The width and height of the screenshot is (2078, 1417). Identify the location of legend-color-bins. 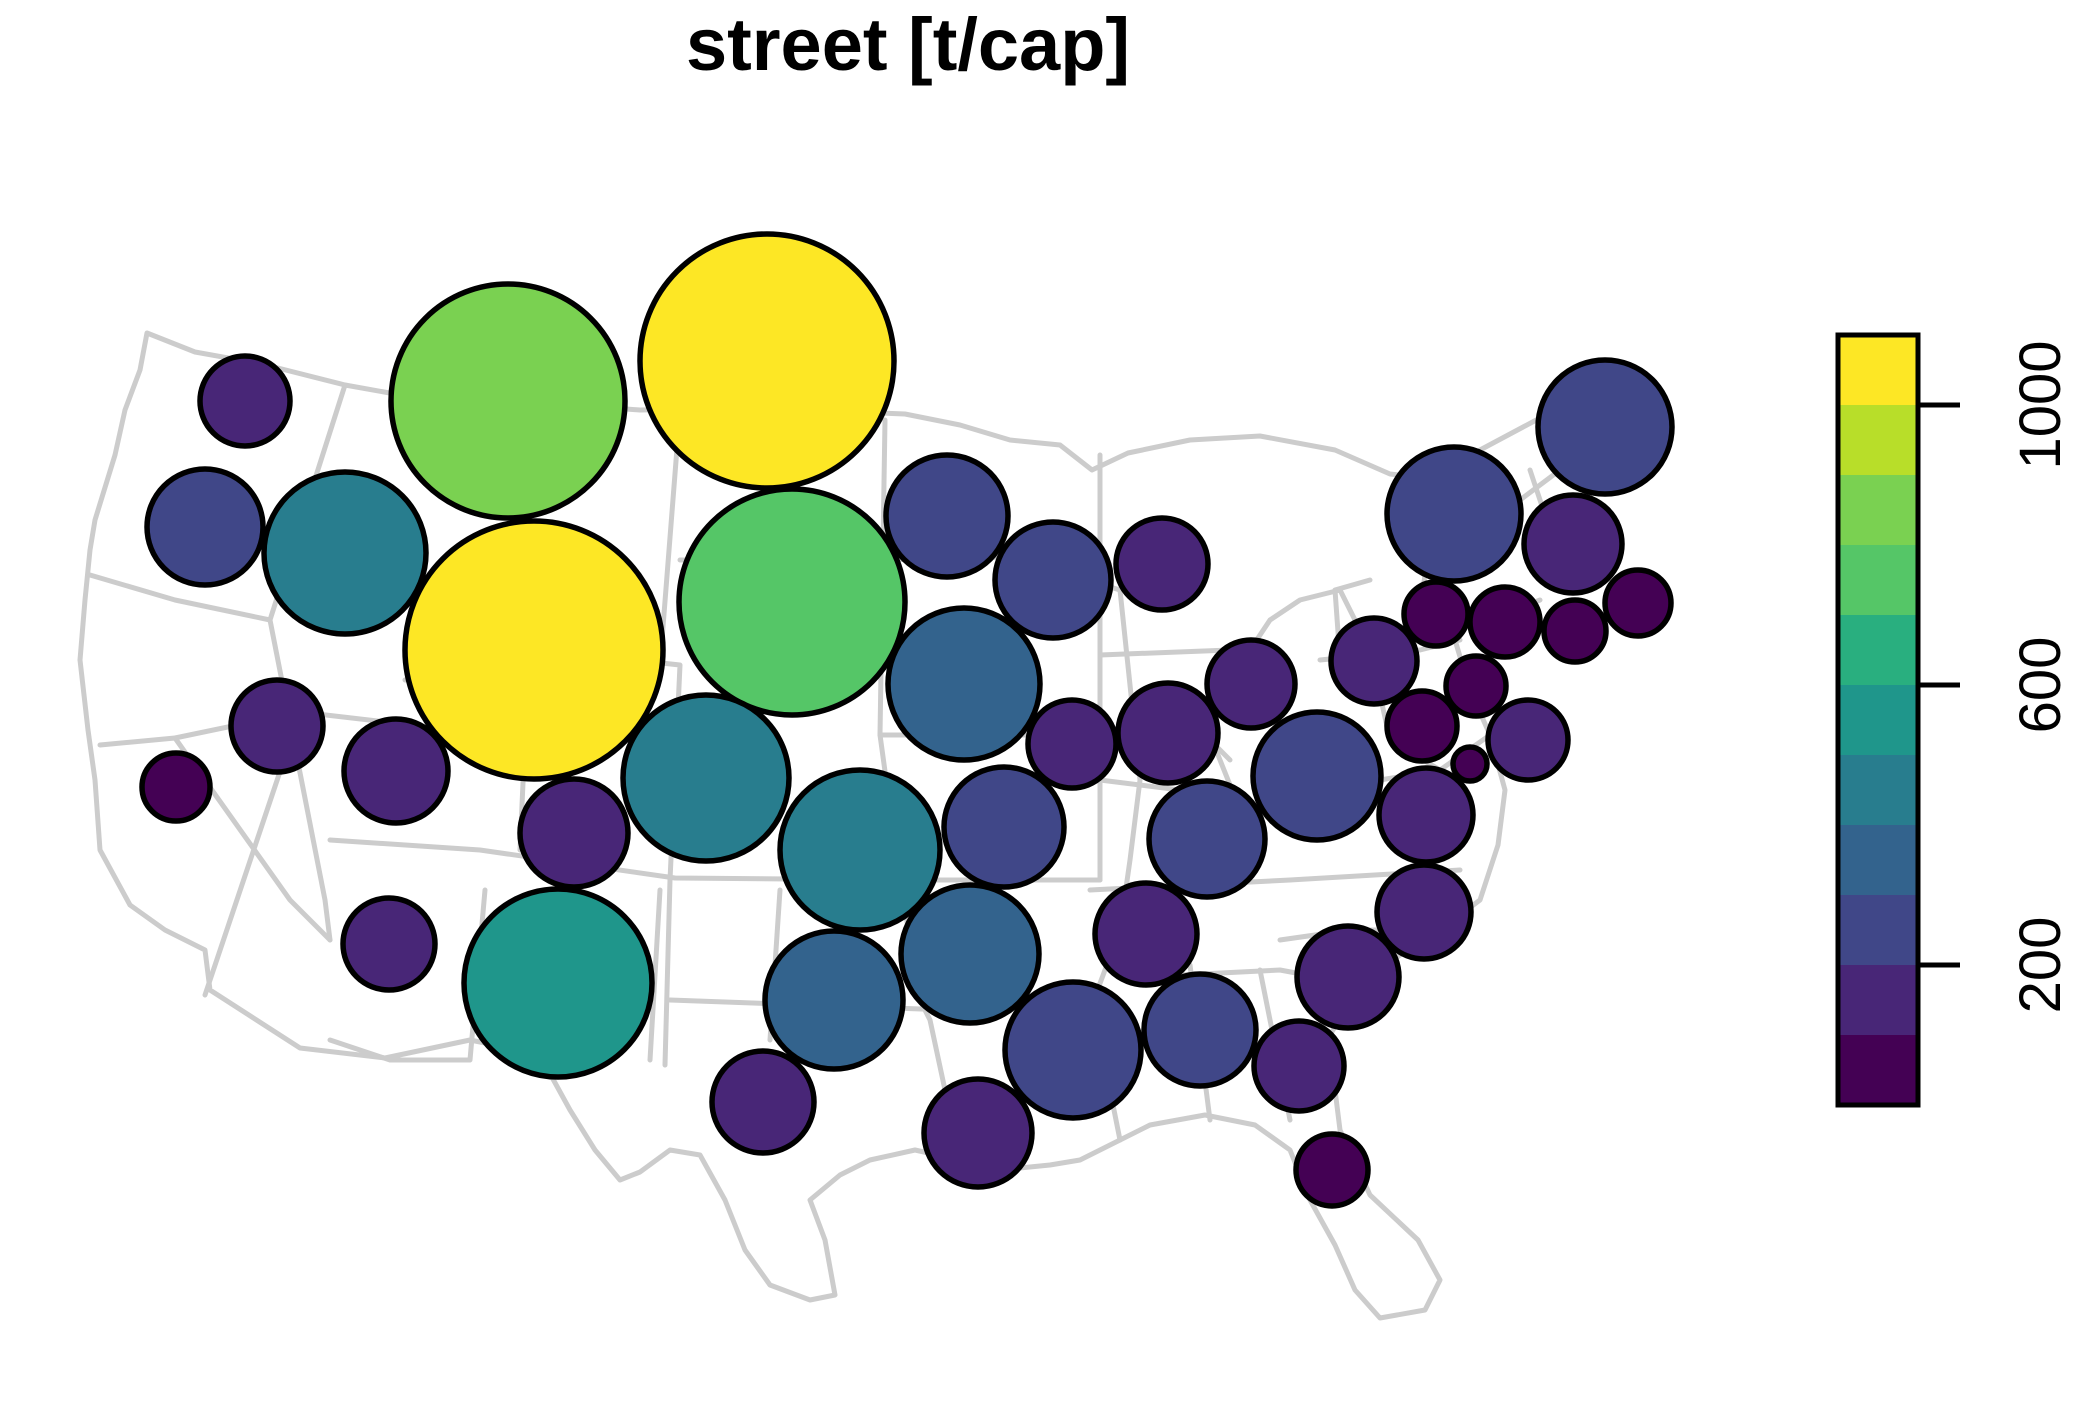
(1878, 720).